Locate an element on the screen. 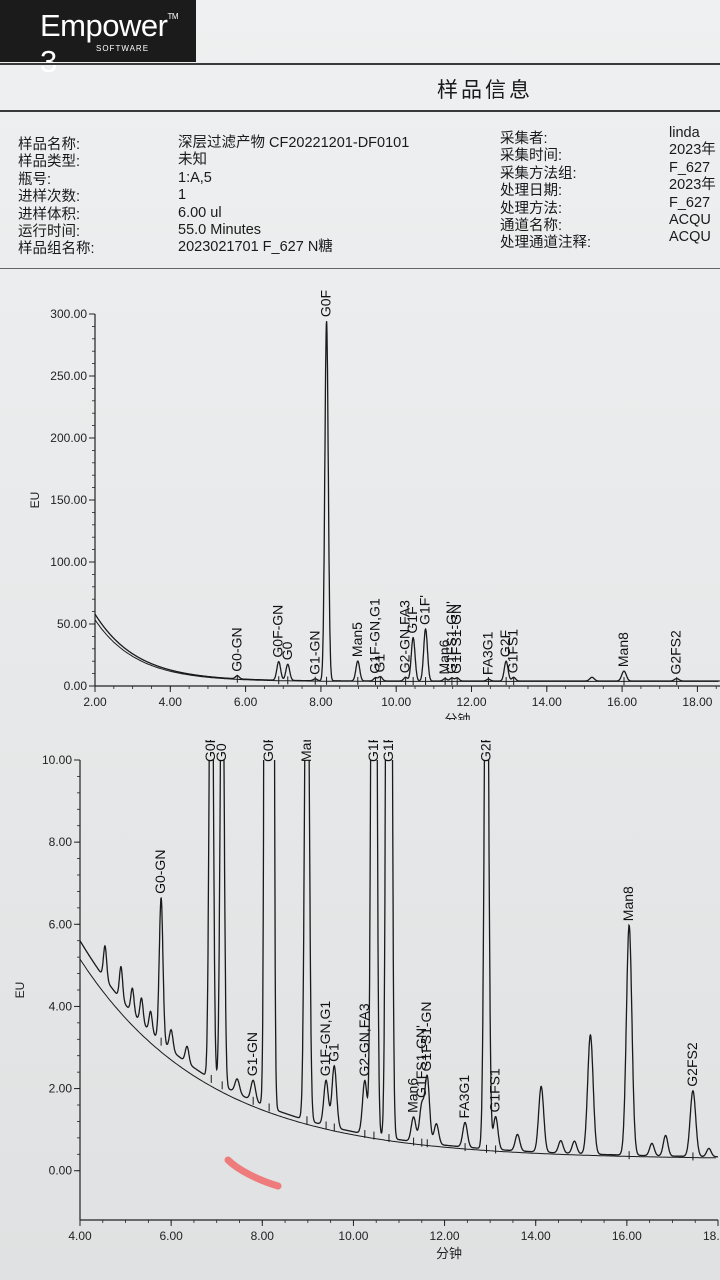  peak-label: G2-GN,FA3 is located at coordinates (405, 636).